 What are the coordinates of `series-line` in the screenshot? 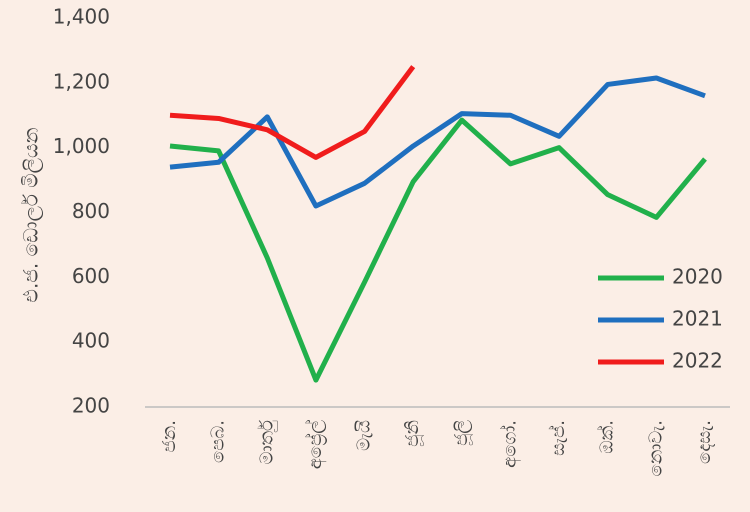 It's located at (292, 112).